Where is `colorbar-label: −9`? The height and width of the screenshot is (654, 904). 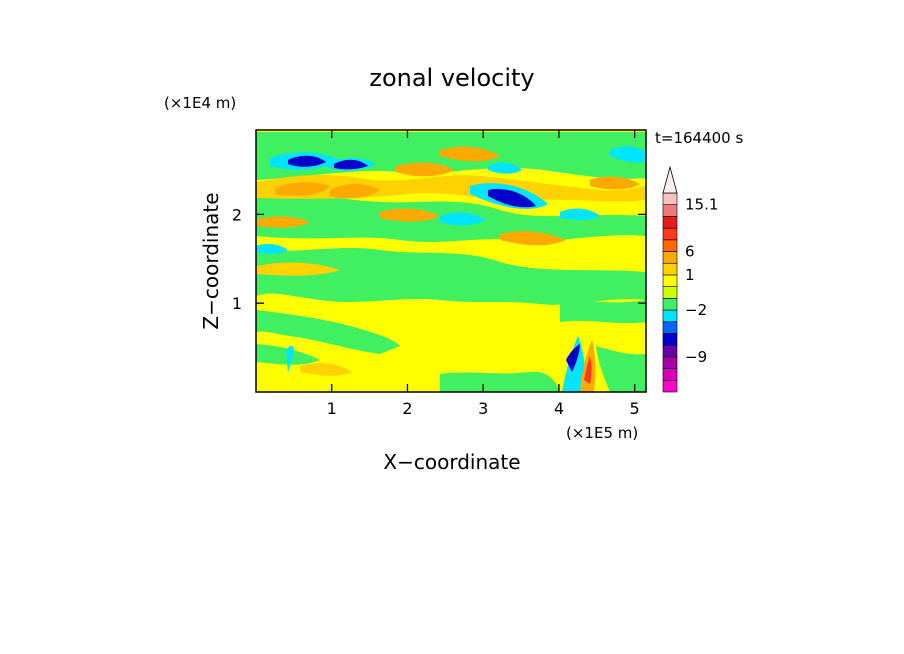 colorbar-label: −9 is located at coordinates (696, 357).